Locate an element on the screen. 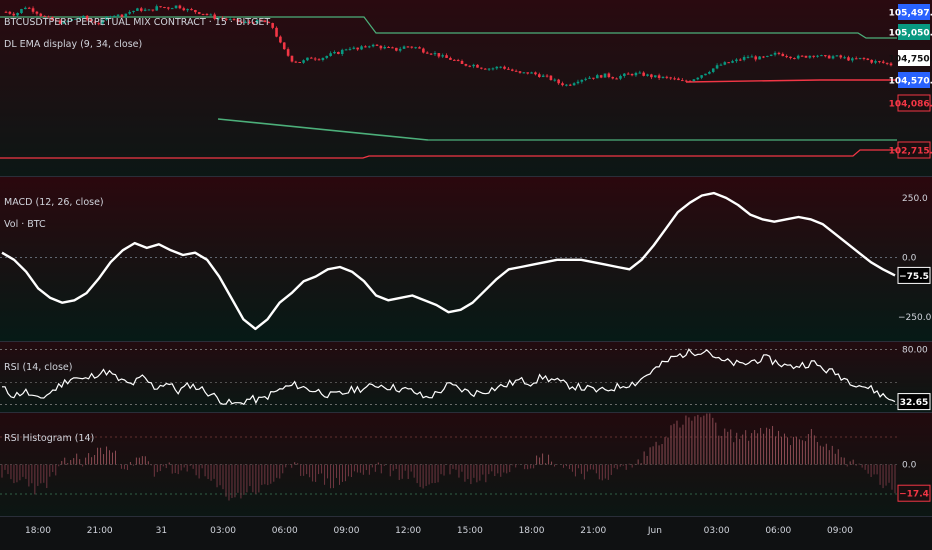  rsi-pane is located at coordinates (448, 377).